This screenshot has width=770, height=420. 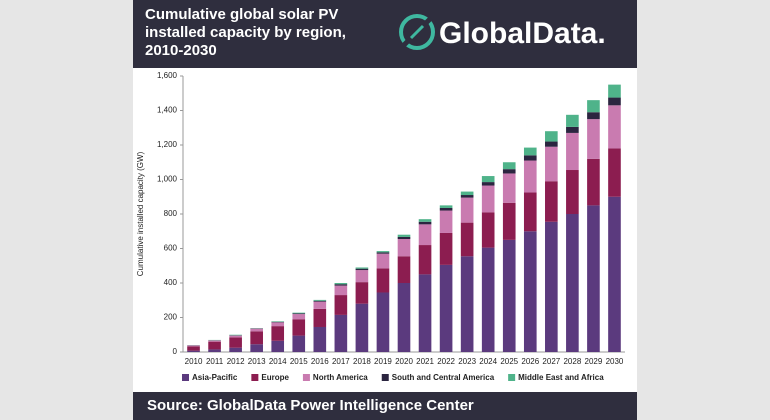 I want to click on y-tick-label: 800, so click(x=171, y=213).